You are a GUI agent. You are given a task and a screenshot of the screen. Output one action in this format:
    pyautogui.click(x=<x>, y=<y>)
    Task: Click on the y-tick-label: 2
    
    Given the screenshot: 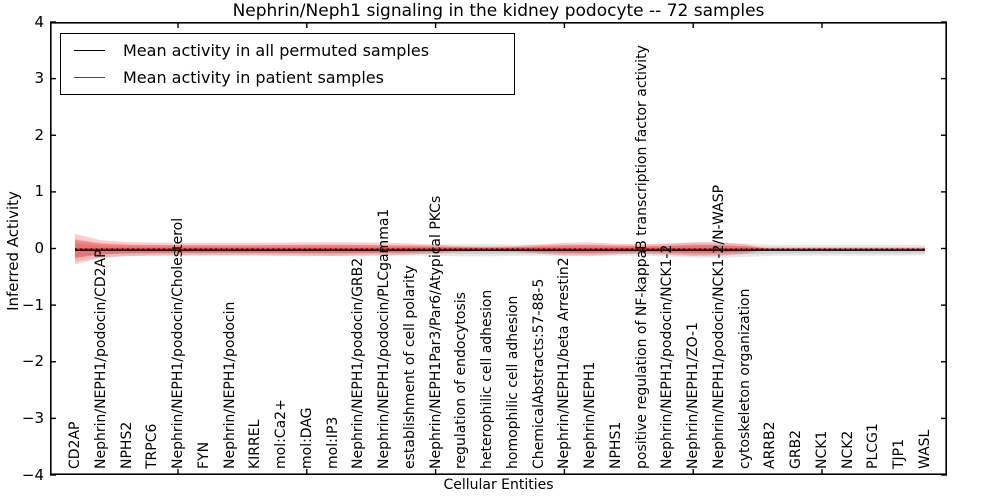 What is the action you would take?
    pyautogui.click(x=39, y=134)
    